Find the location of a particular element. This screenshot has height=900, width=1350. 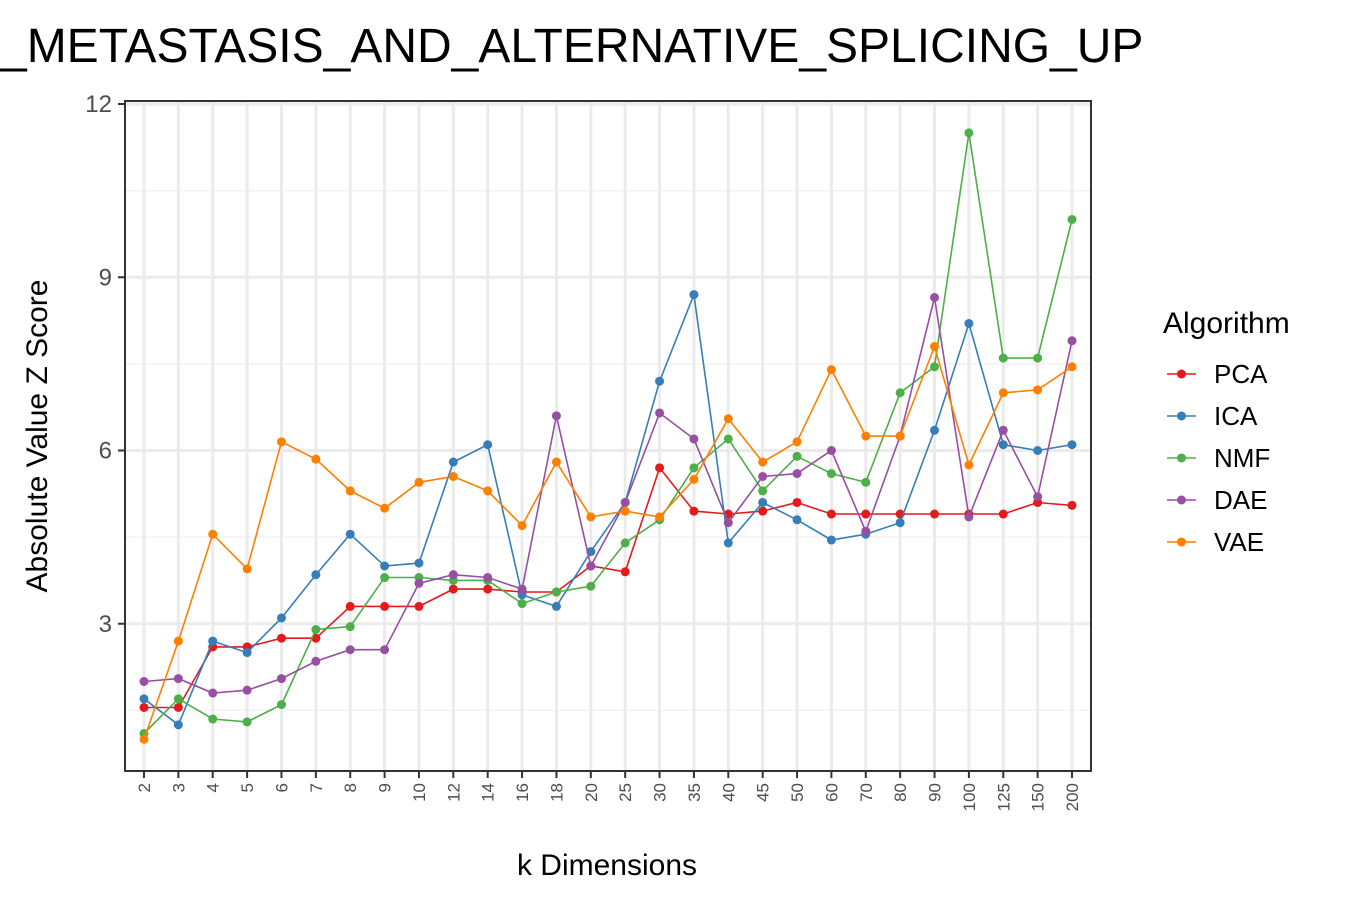

x-tick-label: 14 is located at coordinates (488, 792).